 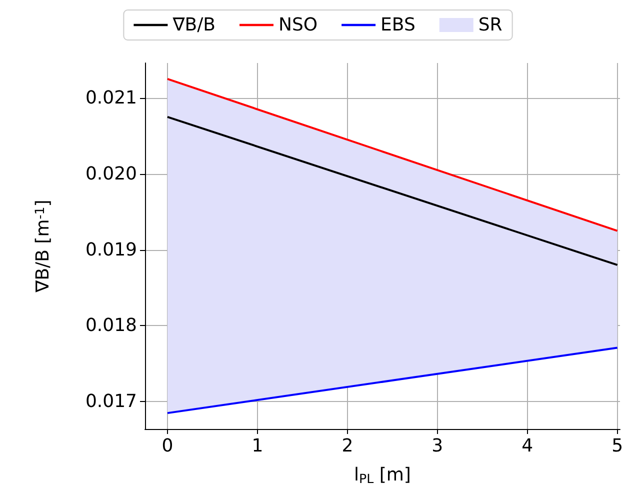 I want to click on x-tick-label: 3, so click(x=438, y=446).